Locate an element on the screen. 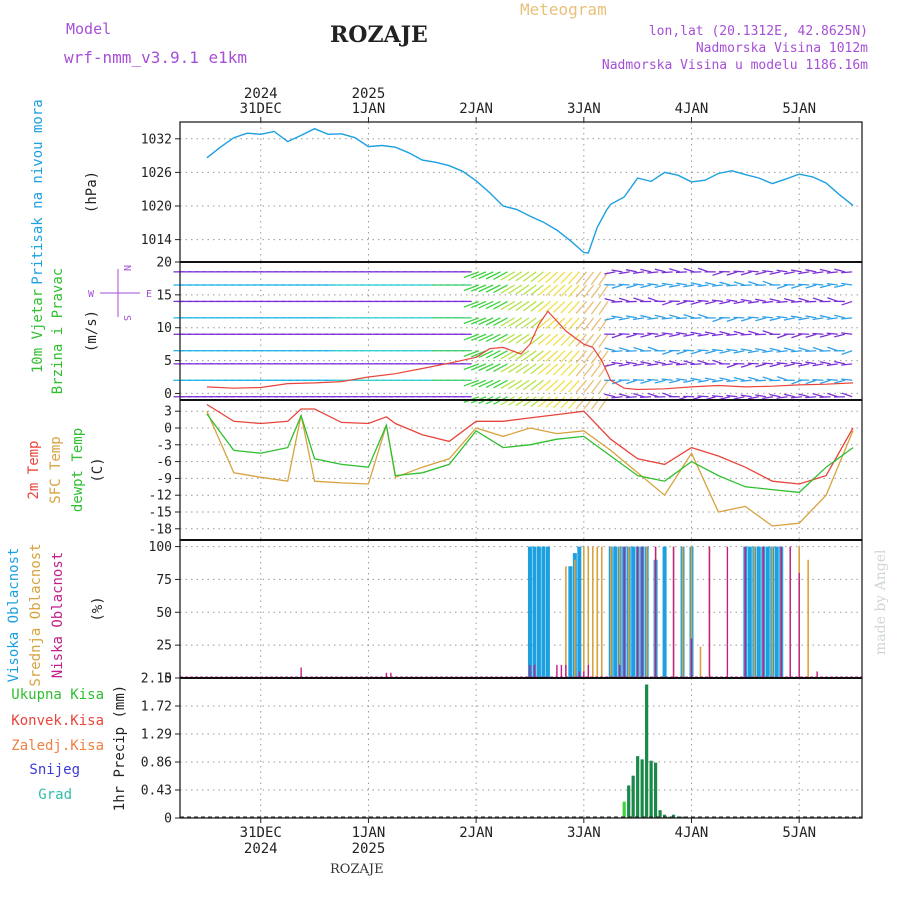  page-title: ROZAJE is located at coordinates (379, 35).